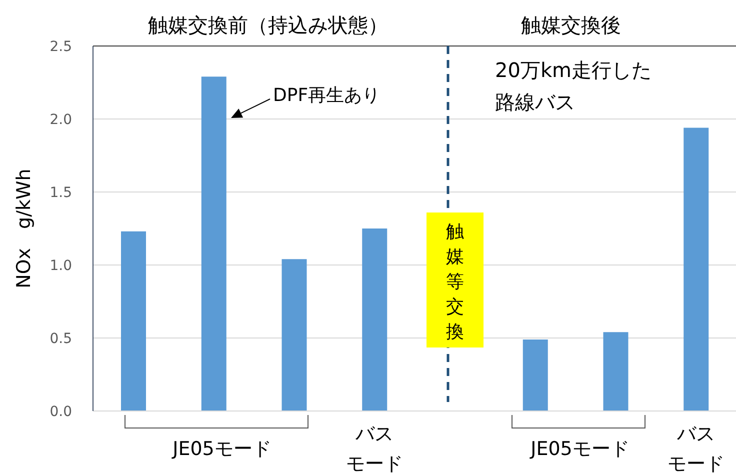  What do you see at coordinates (24, 228) in the screenshot?
I see `y-axis-title: NOx g/kWh` at bounding box center [24, 228].